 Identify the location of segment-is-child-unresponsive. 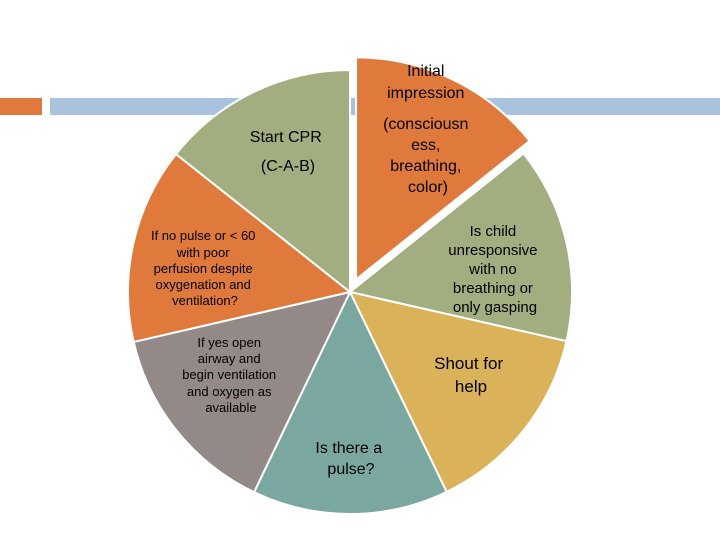
(460, 247).